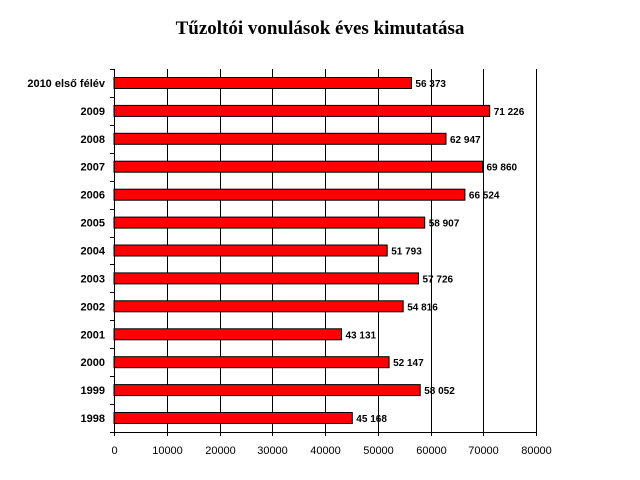  Describe the element at coordinates (93, 279) in the screenshot. I see `category-label: 2003` at that location.